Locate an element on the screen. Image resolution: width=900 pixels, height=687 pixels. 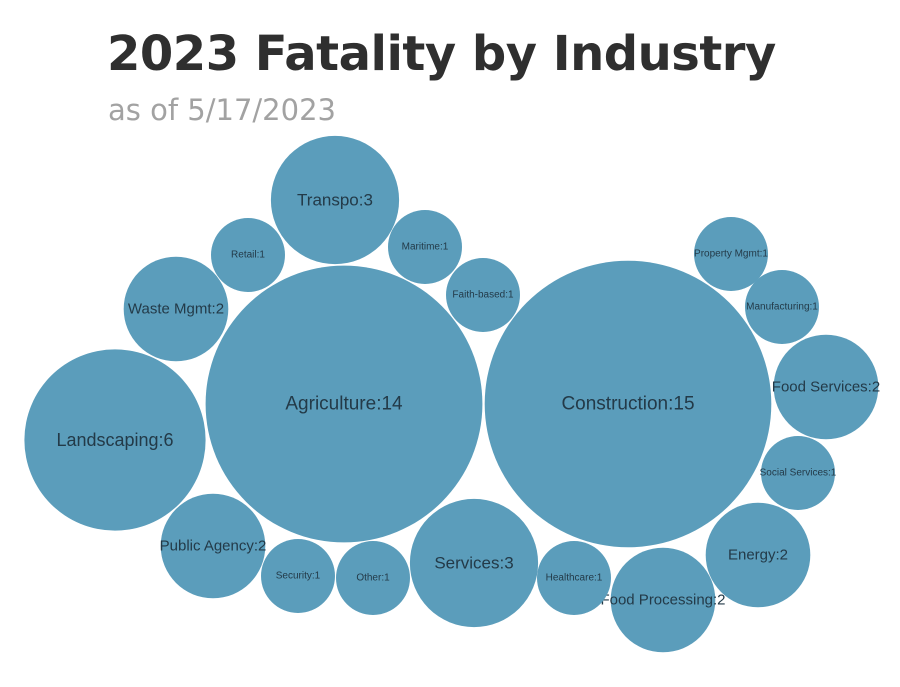
bubble-food-processing: Food Processing:2 is located at coordinates (663, 600).